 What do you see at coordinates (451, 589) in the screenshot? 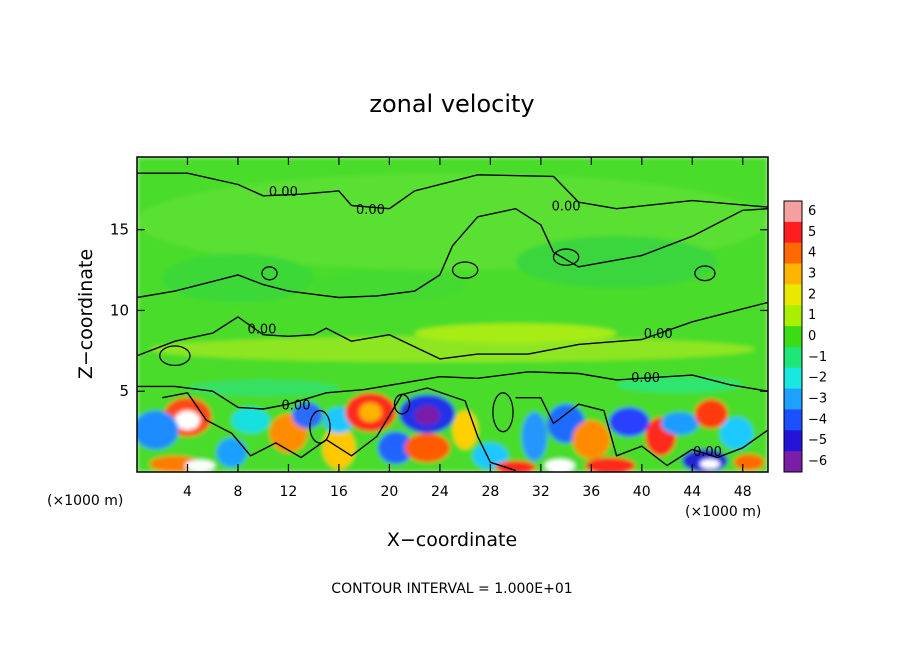
I see `footer-contour-interval: CONTOUR INTERVAL = 1.000E+01` at bounding box center [451, 589].